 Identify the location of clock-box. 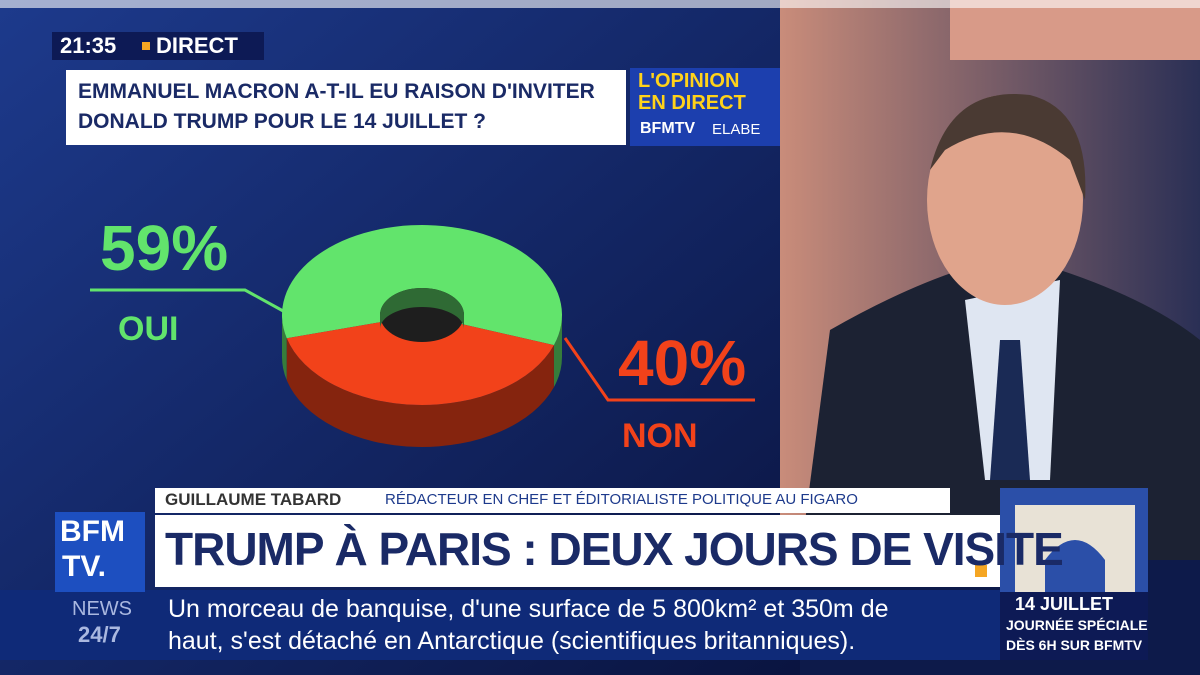
(158, 46).